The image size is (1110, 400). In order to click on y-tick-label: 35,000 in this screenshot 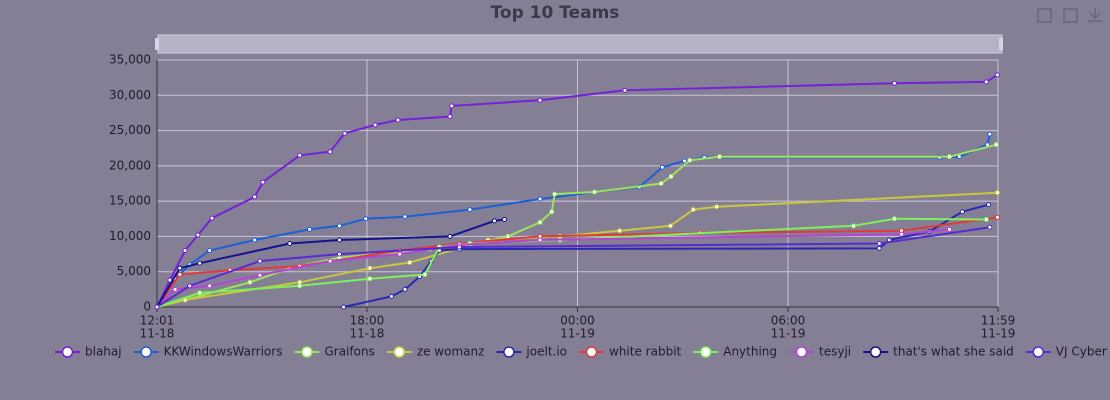, I will do `click(130, 60)`.